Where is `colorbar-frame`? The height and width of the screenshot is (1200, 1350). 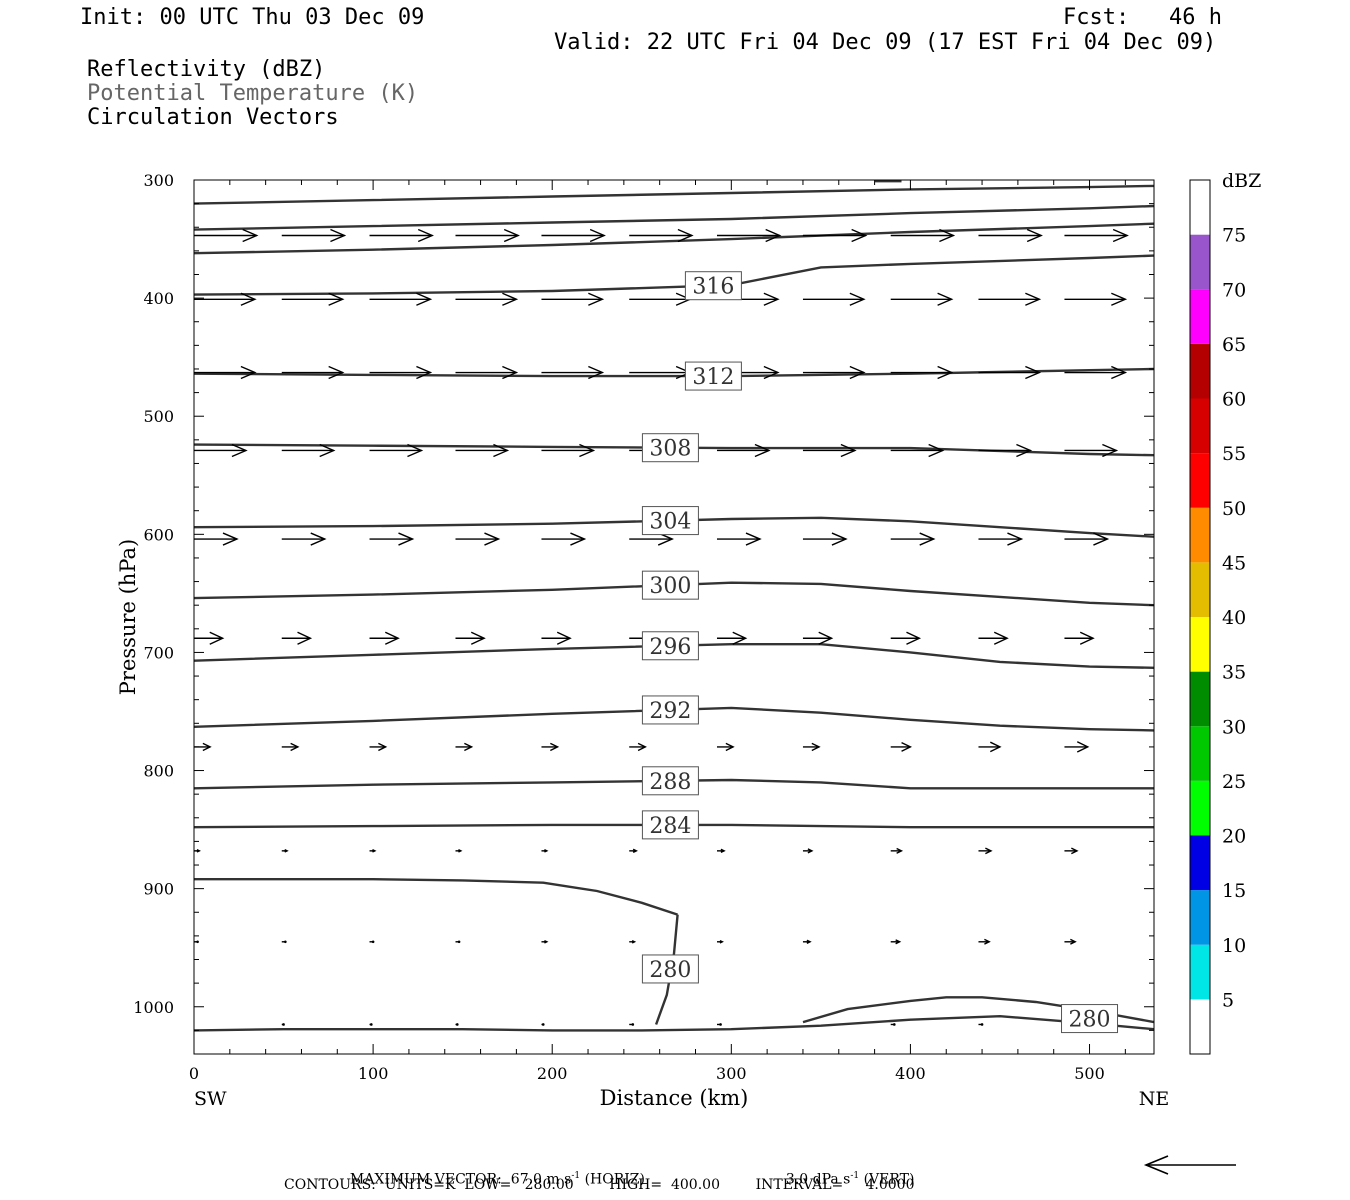
colorbar-frame is located at coordinates (1200, 617).